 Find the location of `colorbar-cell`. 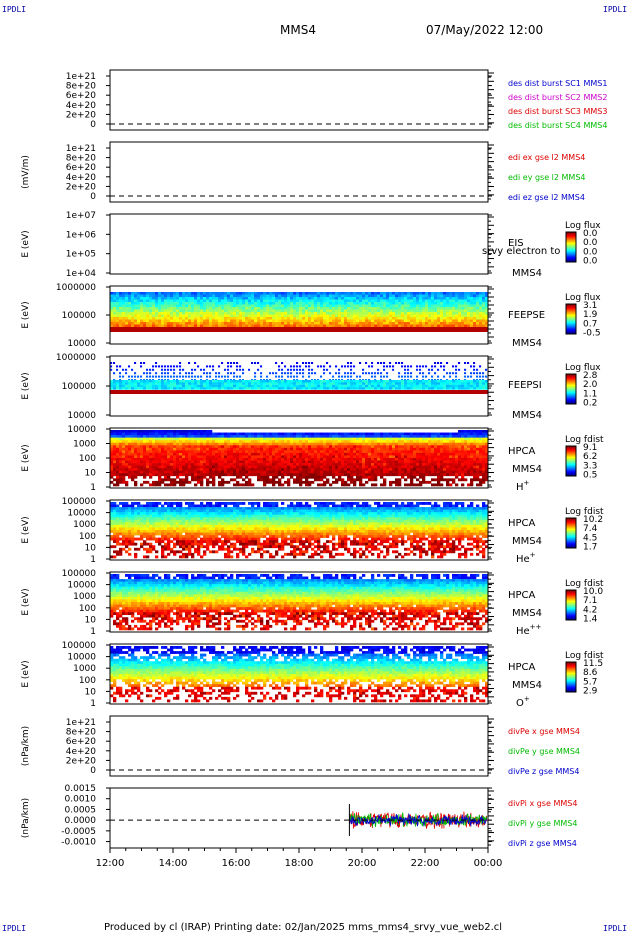

colorbar-cell is located at coordinates (571, 241).